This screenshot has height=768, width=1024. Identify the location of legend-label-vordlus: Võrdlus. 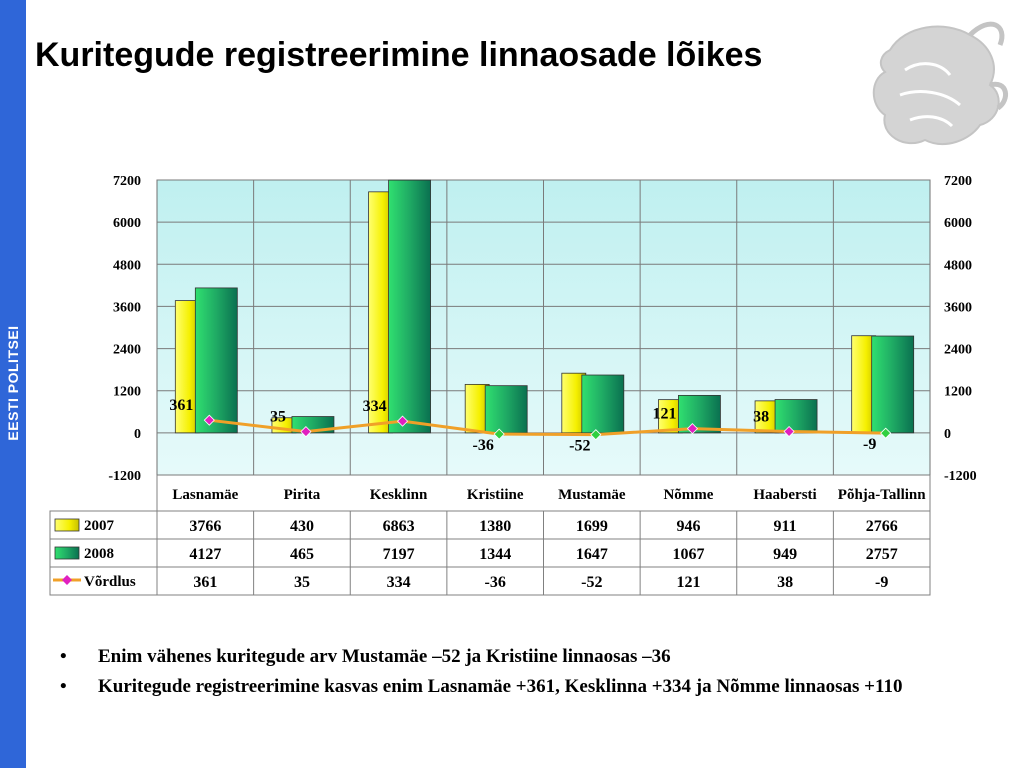
(110, 582).